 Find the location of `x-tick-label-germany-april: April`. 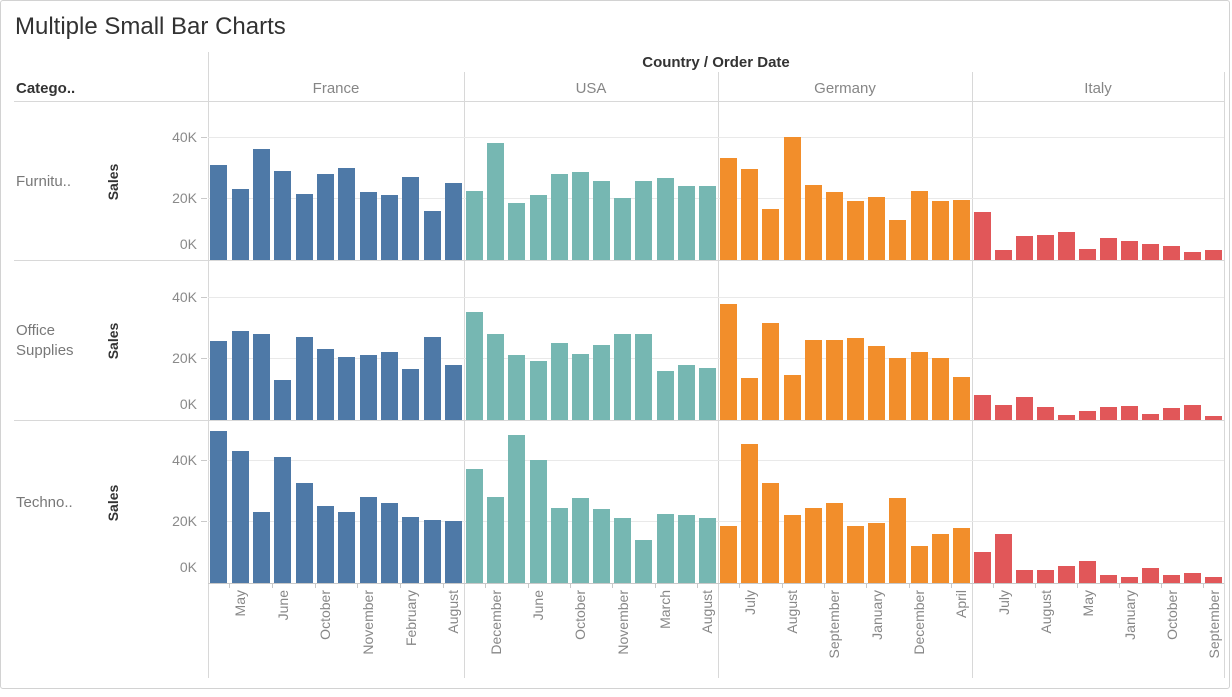

x-tick-label-germany-april: April is located at coordinates (961, 604).